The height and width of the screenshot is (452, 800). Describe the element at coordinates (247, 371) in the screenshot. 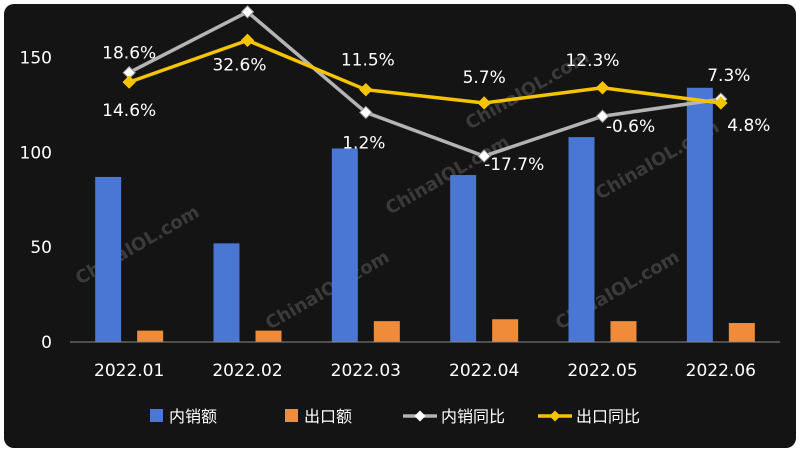

I see `x-tick-label: 2022.02` at that location.